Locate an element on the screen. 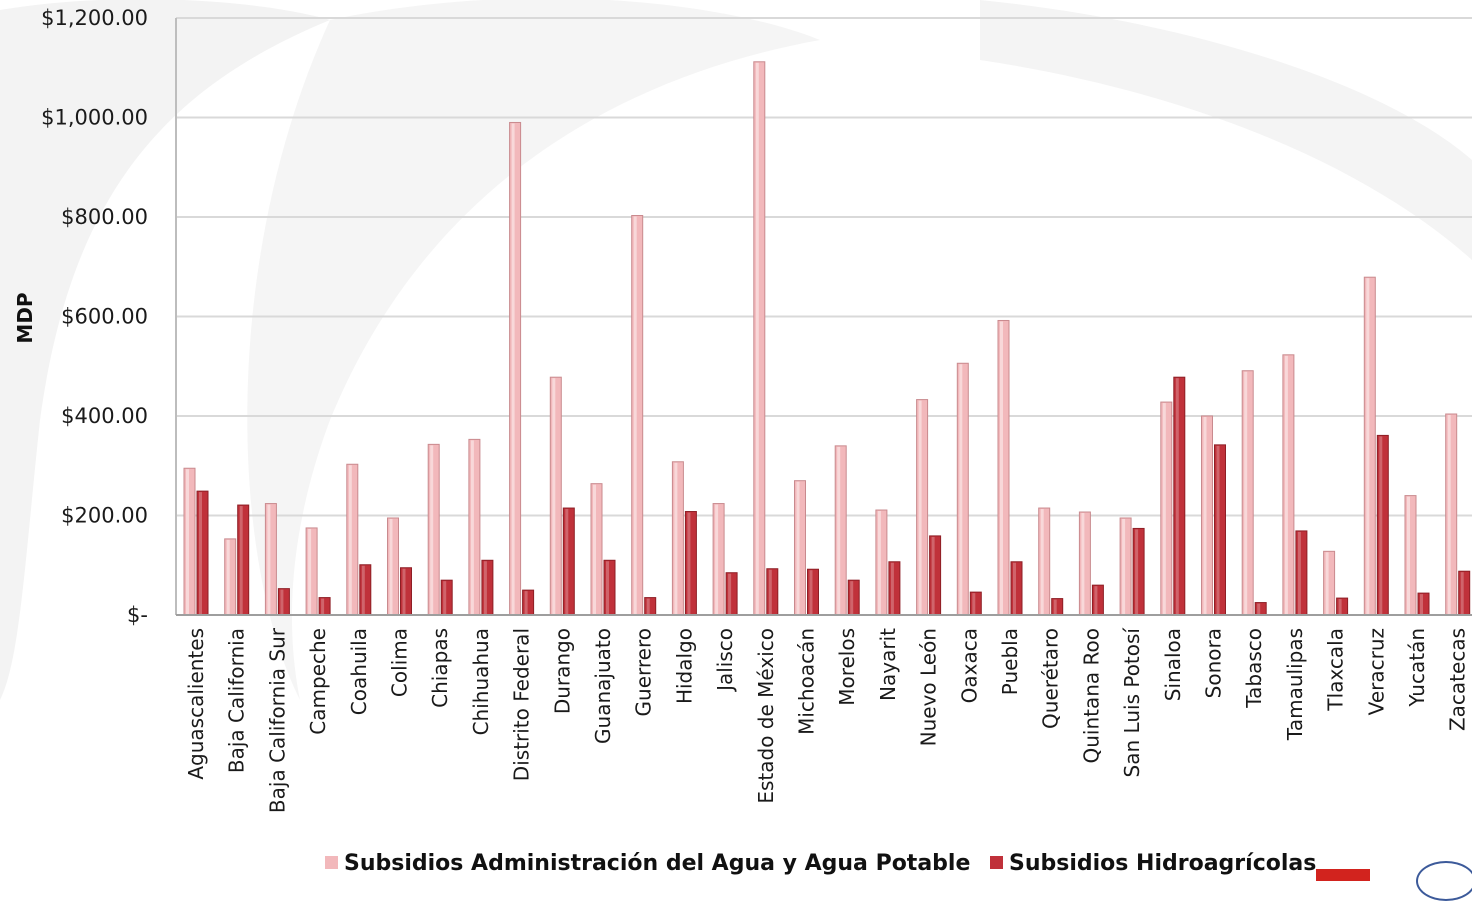 Image resolution: width=1472 pixels, height=901 pixels. x-tick-label: Tamaulipas is located at coordinates (1295, 684).